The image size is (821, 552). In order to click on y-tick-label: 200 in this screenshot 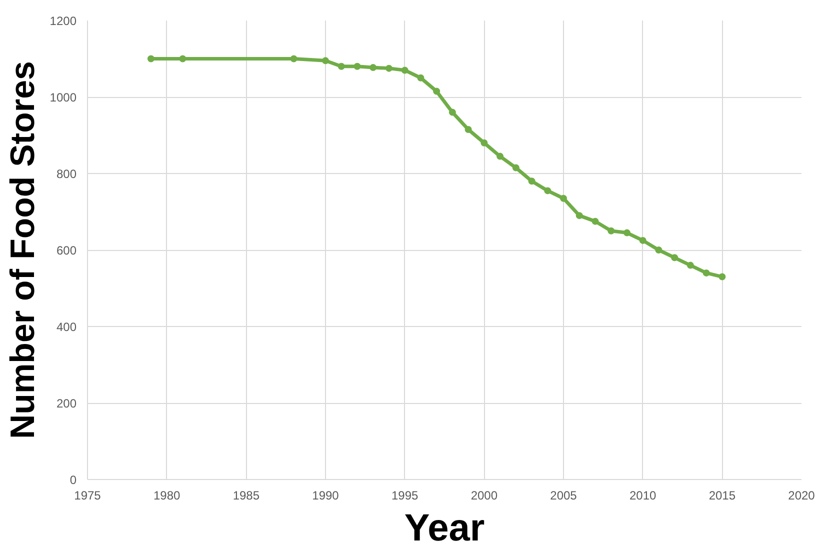, I will do `click(66, 403)`.